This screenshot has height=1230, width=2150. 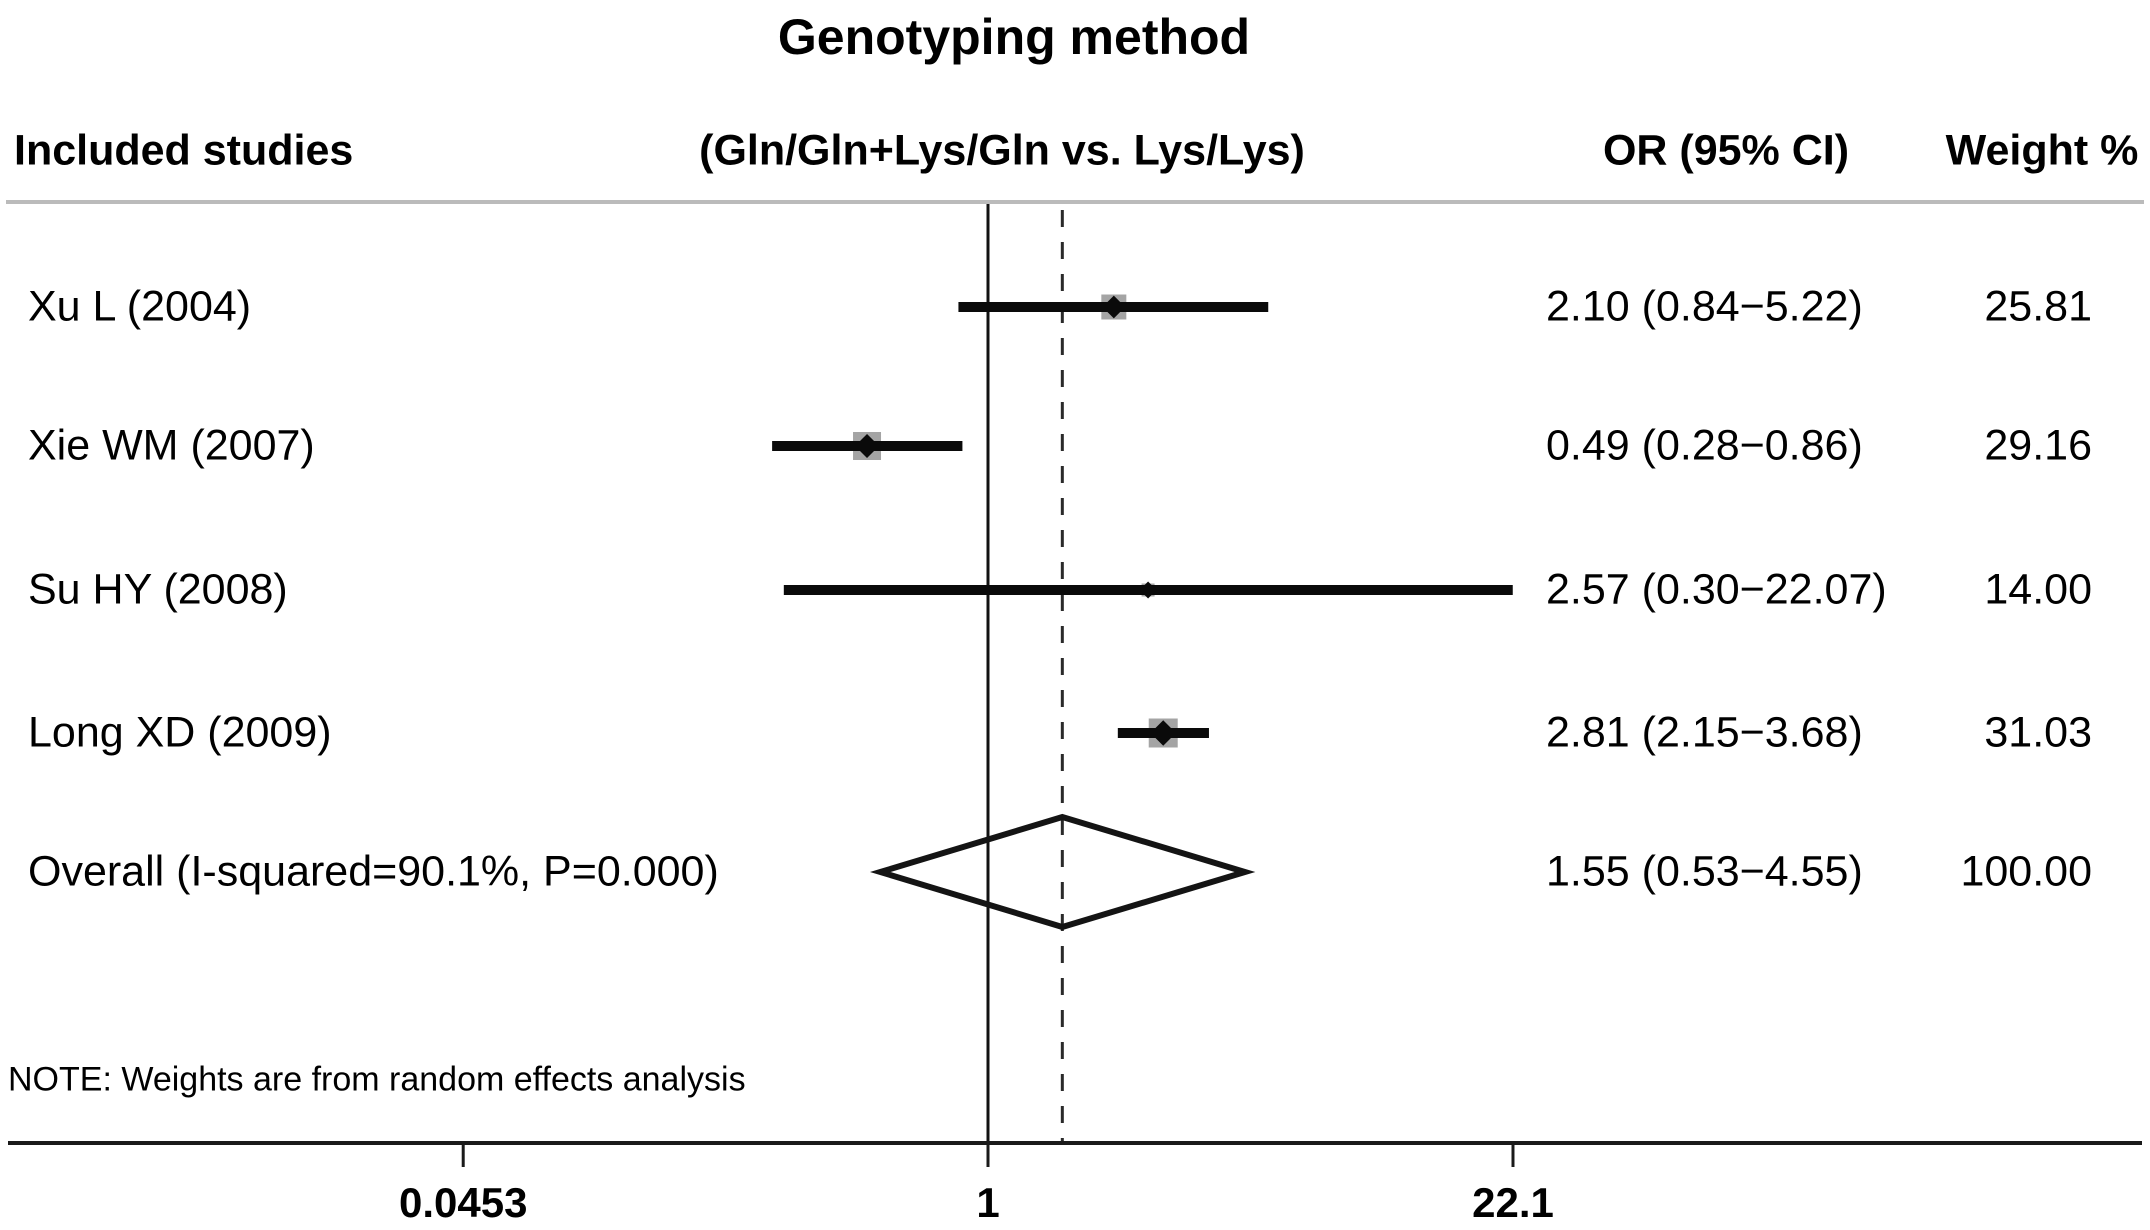 What do you see at coordinates (1704, 306) in the screenshot?
I see `or-ci-value: 2.10 (0.84−5.22)` at bounding box center [1704, 306].